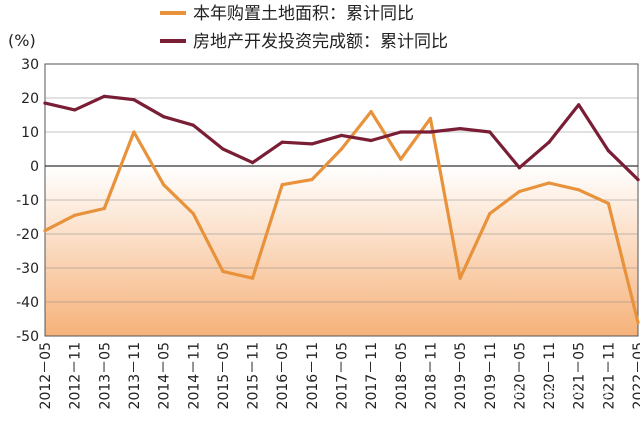  I want to click on y-tick-label: 30, so click(30, 65).